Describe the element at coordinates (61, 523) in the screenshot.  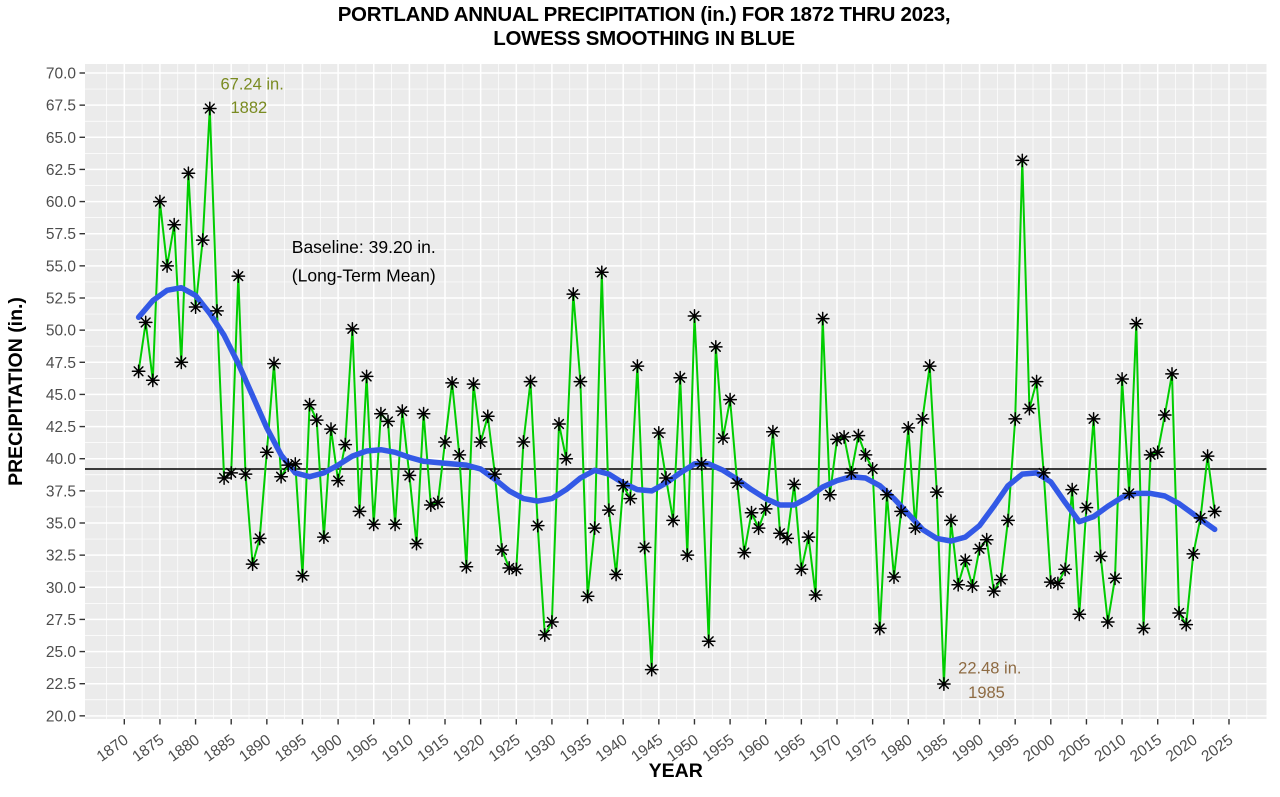
I see `y-tick-label: 35.0` at that location.